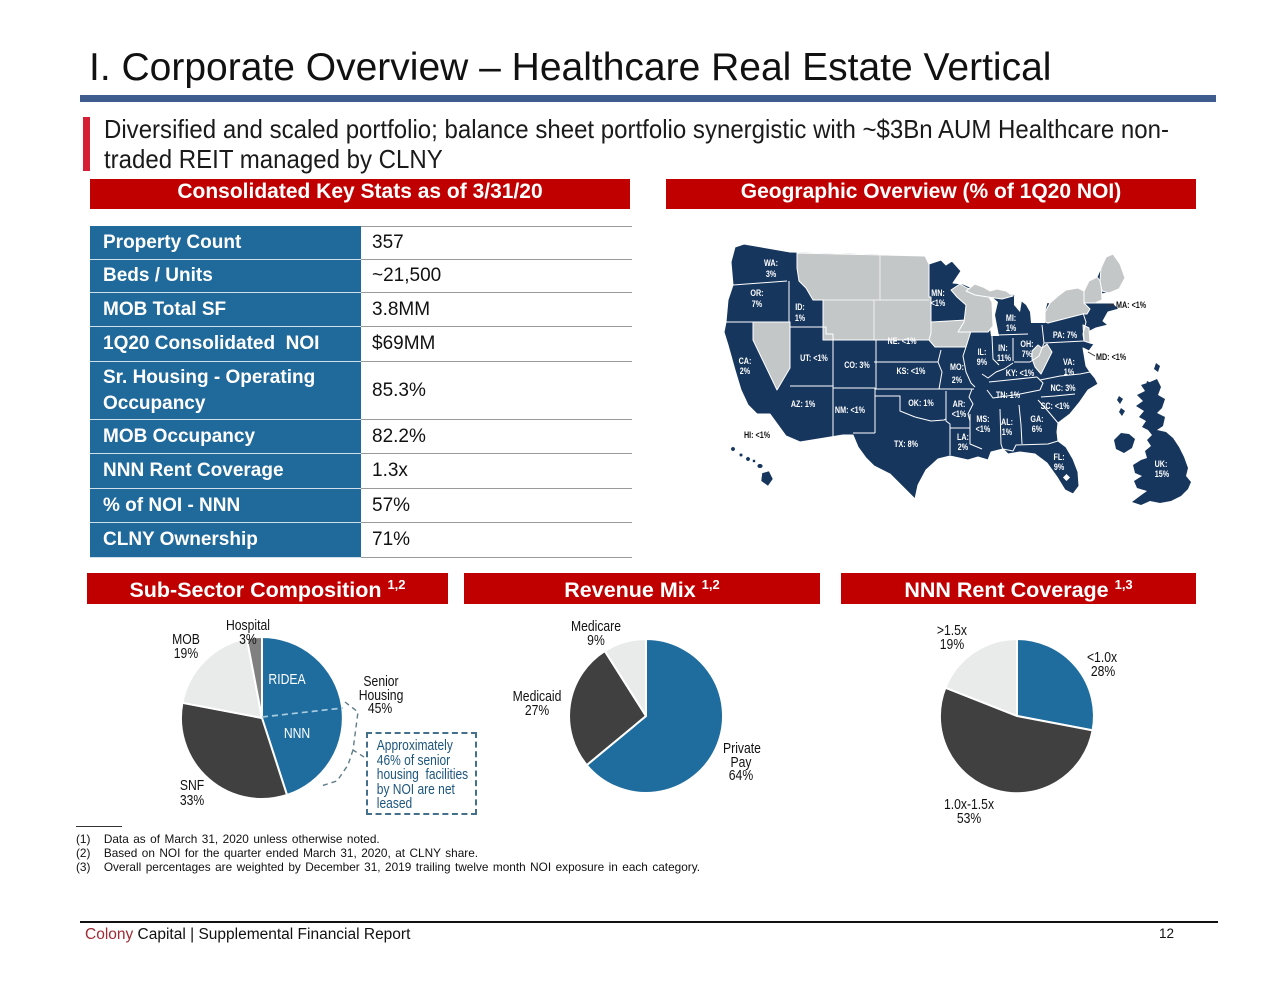 Image resolution: width=1280 pixels, height=989 pixels. What do you see at coordinates (1131, 305) in the screenshot?
I see `svg-text: MA: <1%` at bounding box center [1131, 305].